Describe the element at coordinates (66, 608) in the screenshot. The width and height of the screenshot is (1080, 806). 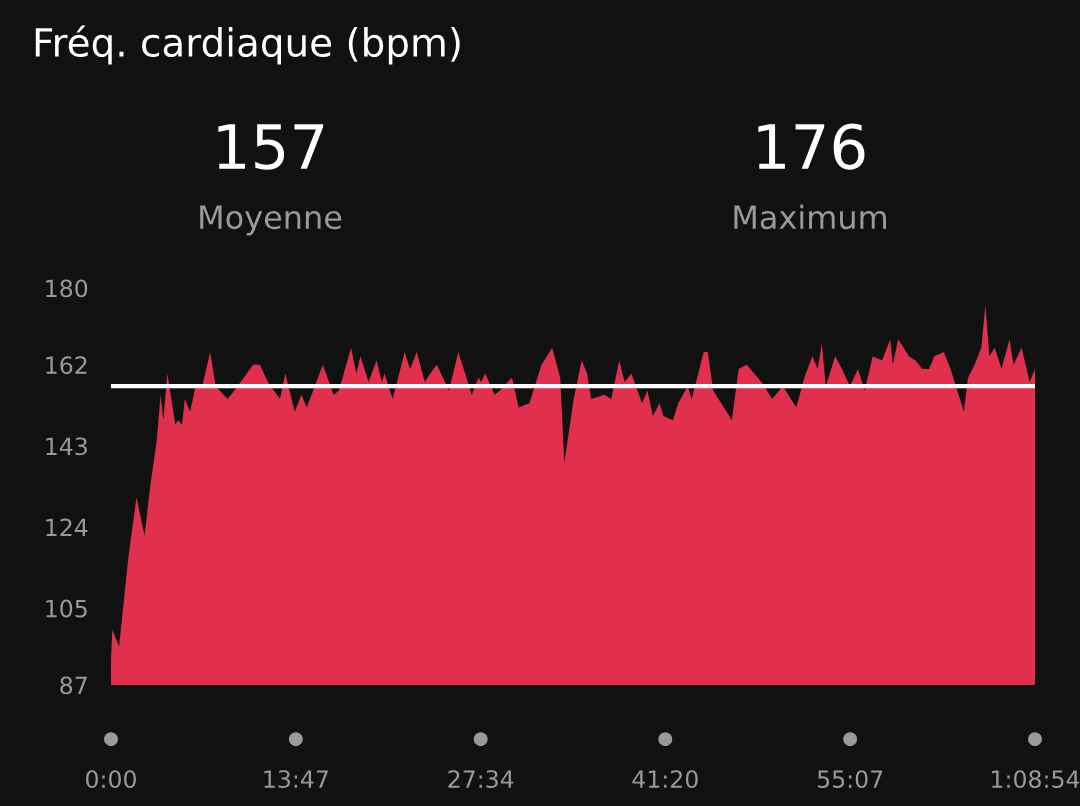
I see `y-tick-label: 105` at that location.